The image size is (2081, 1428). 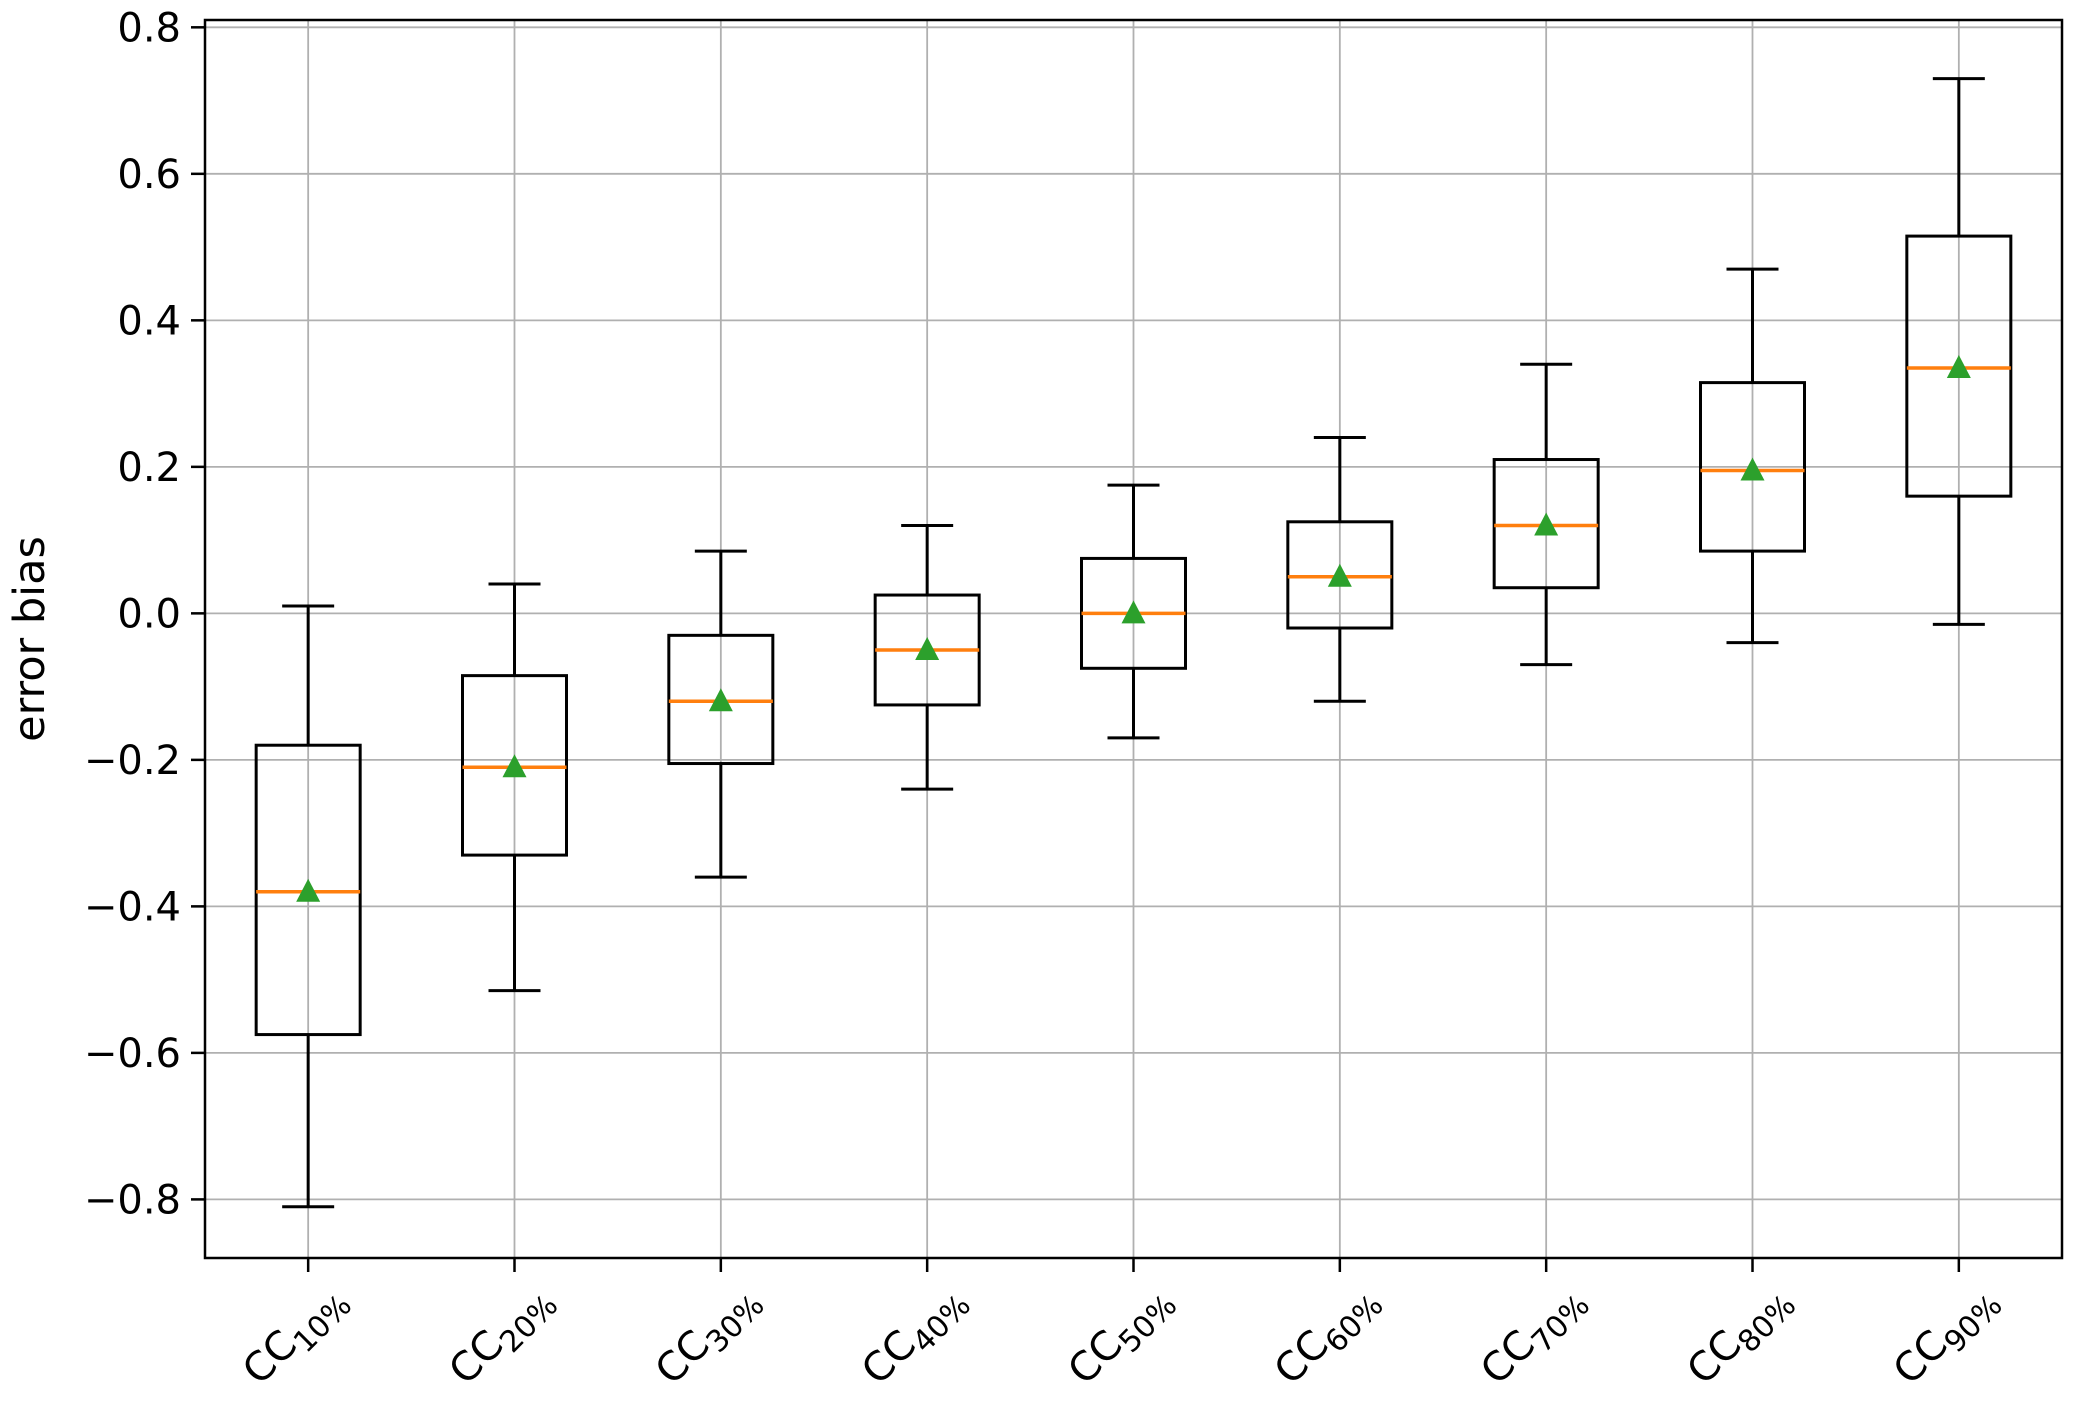 I want to click on x-tick-label: CC70%, so click(x=1534, y=1337).